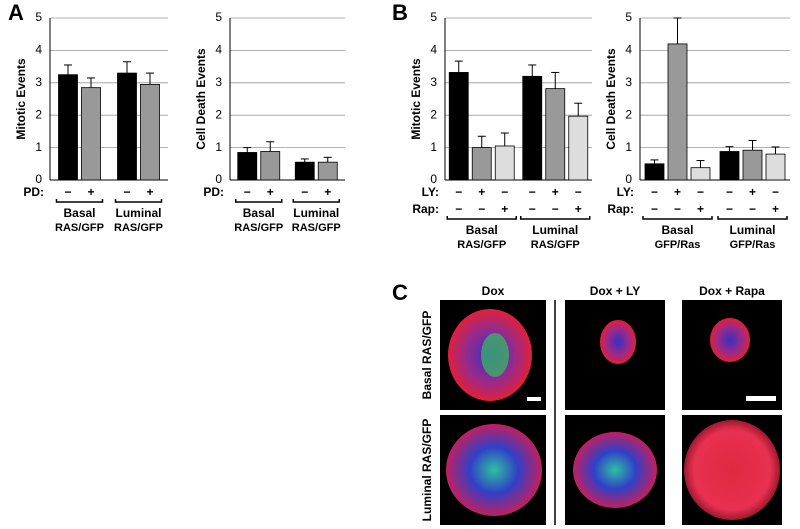  I want to click on panel-letter: C, so click(400, 292).